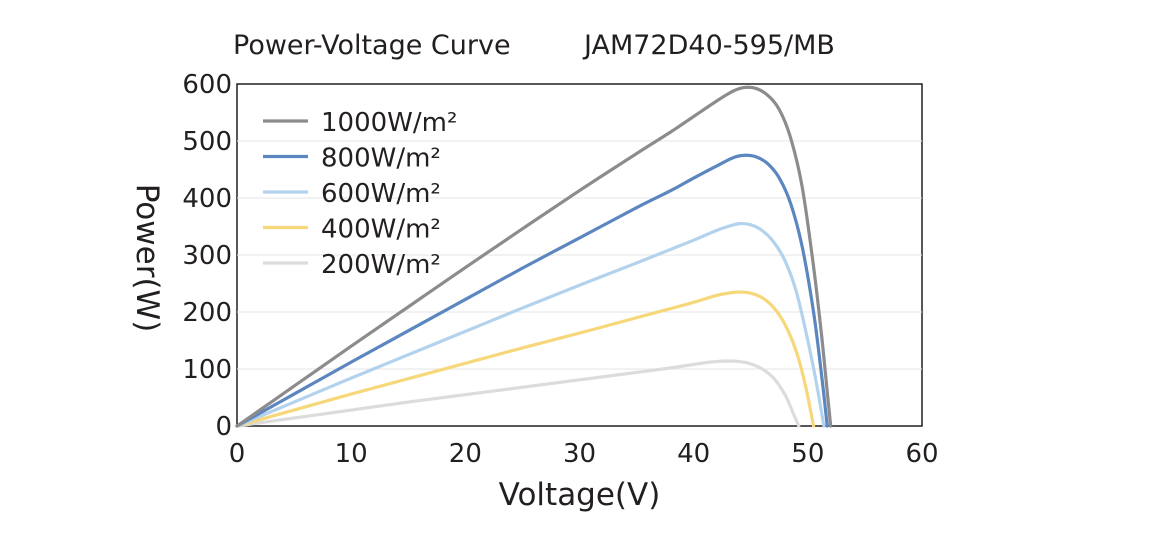 The image size is (1156, 544). I want to click on x-tick-label: 0, so click(237, 454).